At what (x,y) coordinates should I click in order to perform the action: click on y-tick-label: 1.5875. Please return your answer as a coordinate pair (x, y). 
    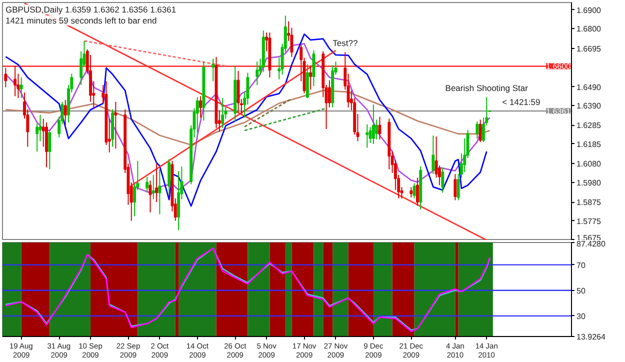
    Looking at the image, I should click on (589, 203).